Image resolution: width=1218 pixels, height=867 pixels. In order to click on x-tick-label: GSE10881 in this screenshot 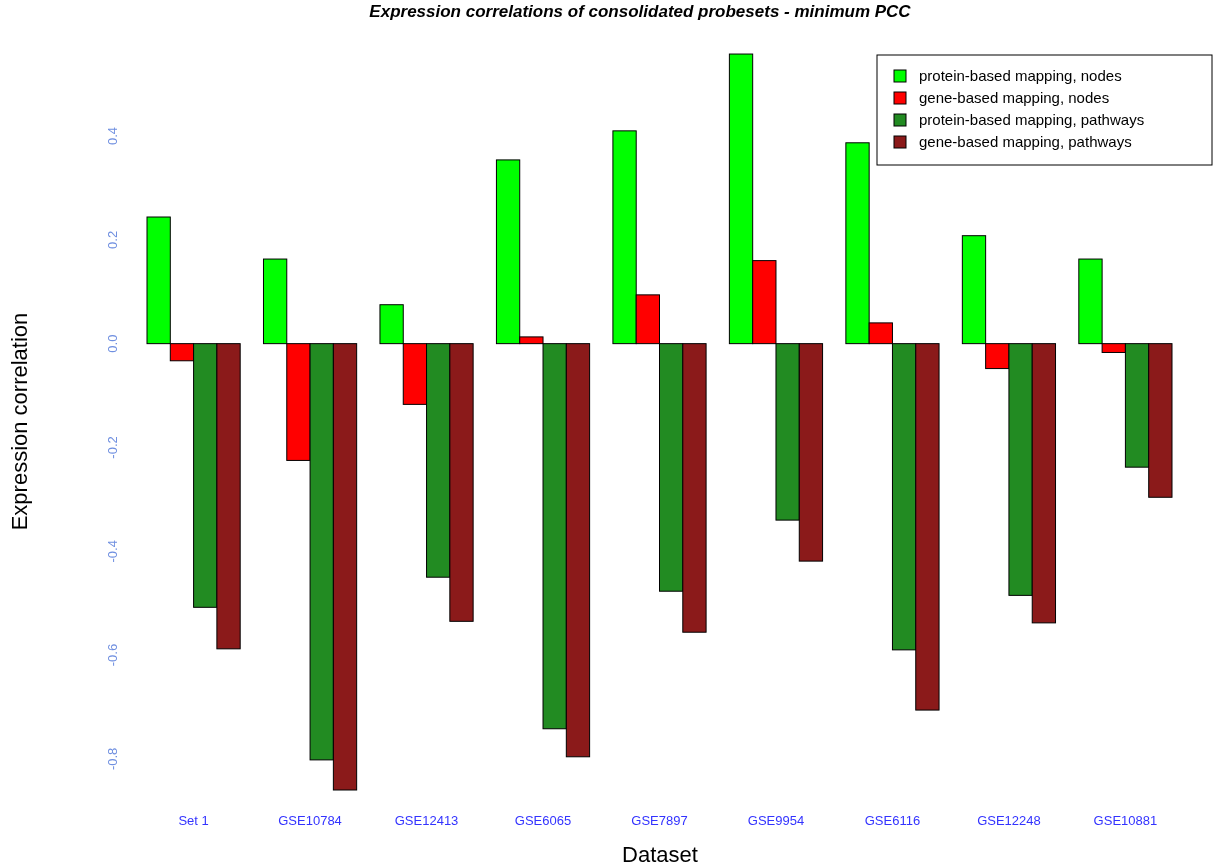, I will do `click(1125, 820)`.